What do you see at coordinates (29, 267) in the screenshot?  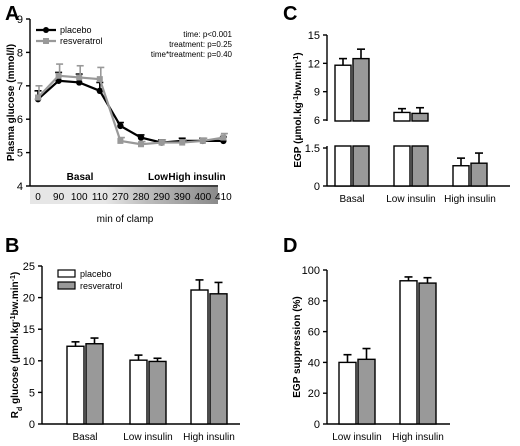 I see `b-y-tick-label: 25` at bounding box center [29, 267].